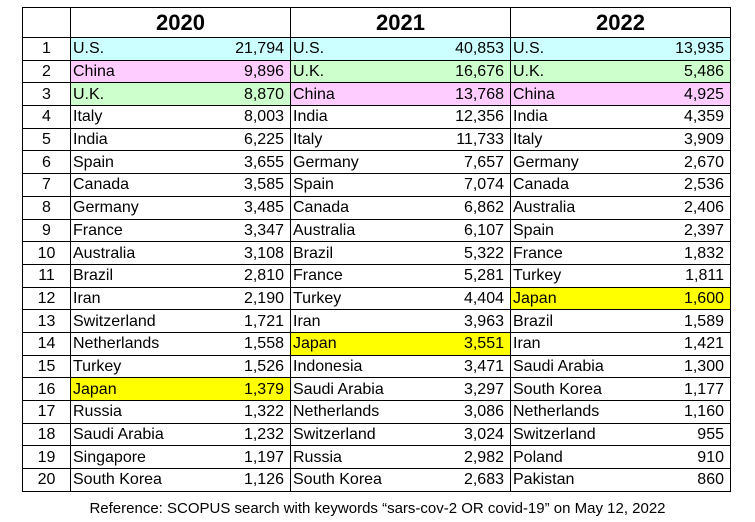 This screenshot has width=755, height=522. I want to click on country-cell-2021: U.K., so click(352, 71).